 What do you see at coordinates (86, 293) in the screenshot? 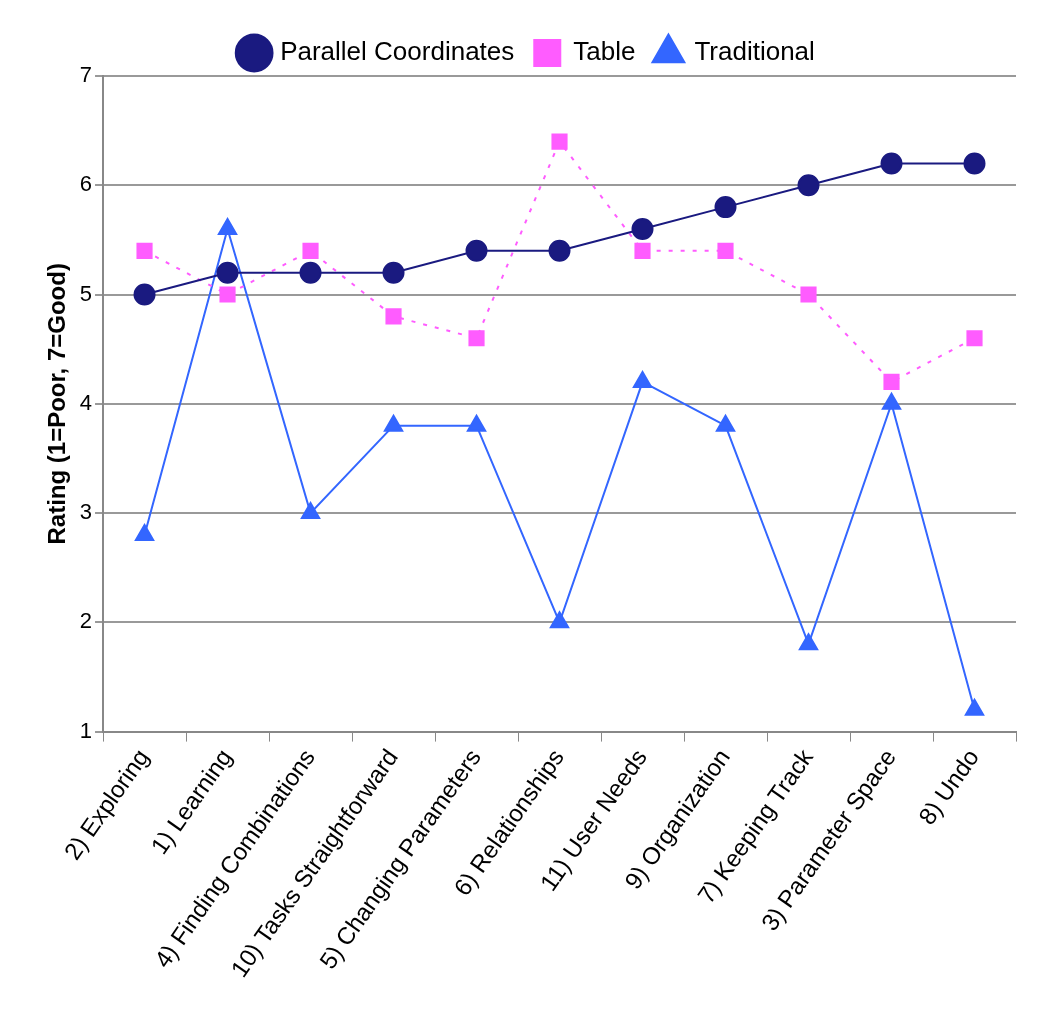
I see `y-tick-label: 5` at bounding box center [86, 293].